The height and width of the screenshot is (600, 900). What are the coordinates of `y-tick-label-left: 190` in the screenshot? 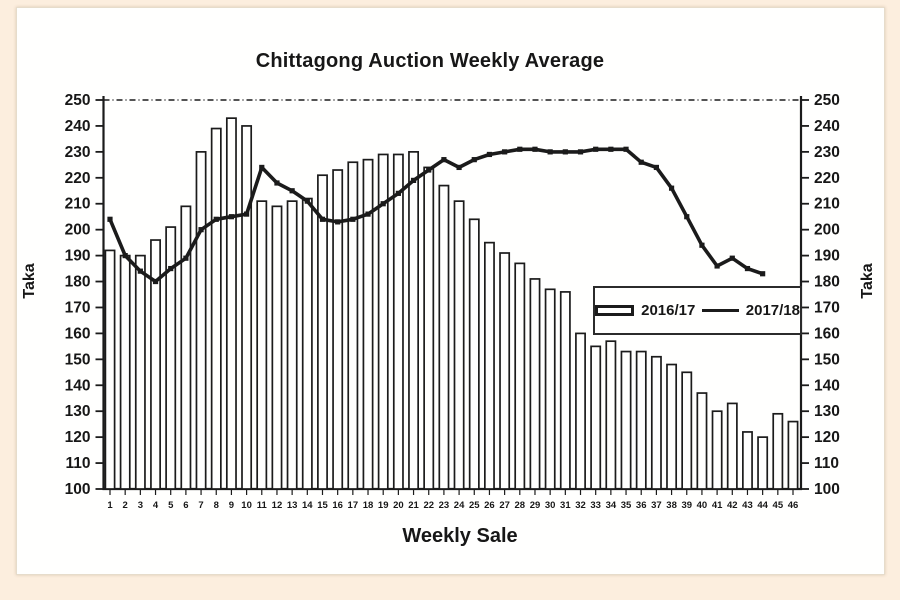 It's located at (78, 256).